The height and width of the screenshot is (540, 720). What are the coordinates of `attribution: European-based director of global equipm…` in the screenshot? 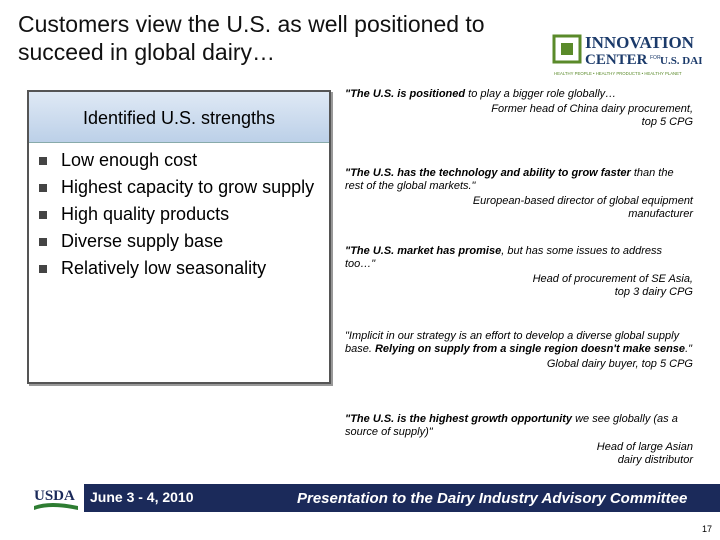 It's located at (519, 208).